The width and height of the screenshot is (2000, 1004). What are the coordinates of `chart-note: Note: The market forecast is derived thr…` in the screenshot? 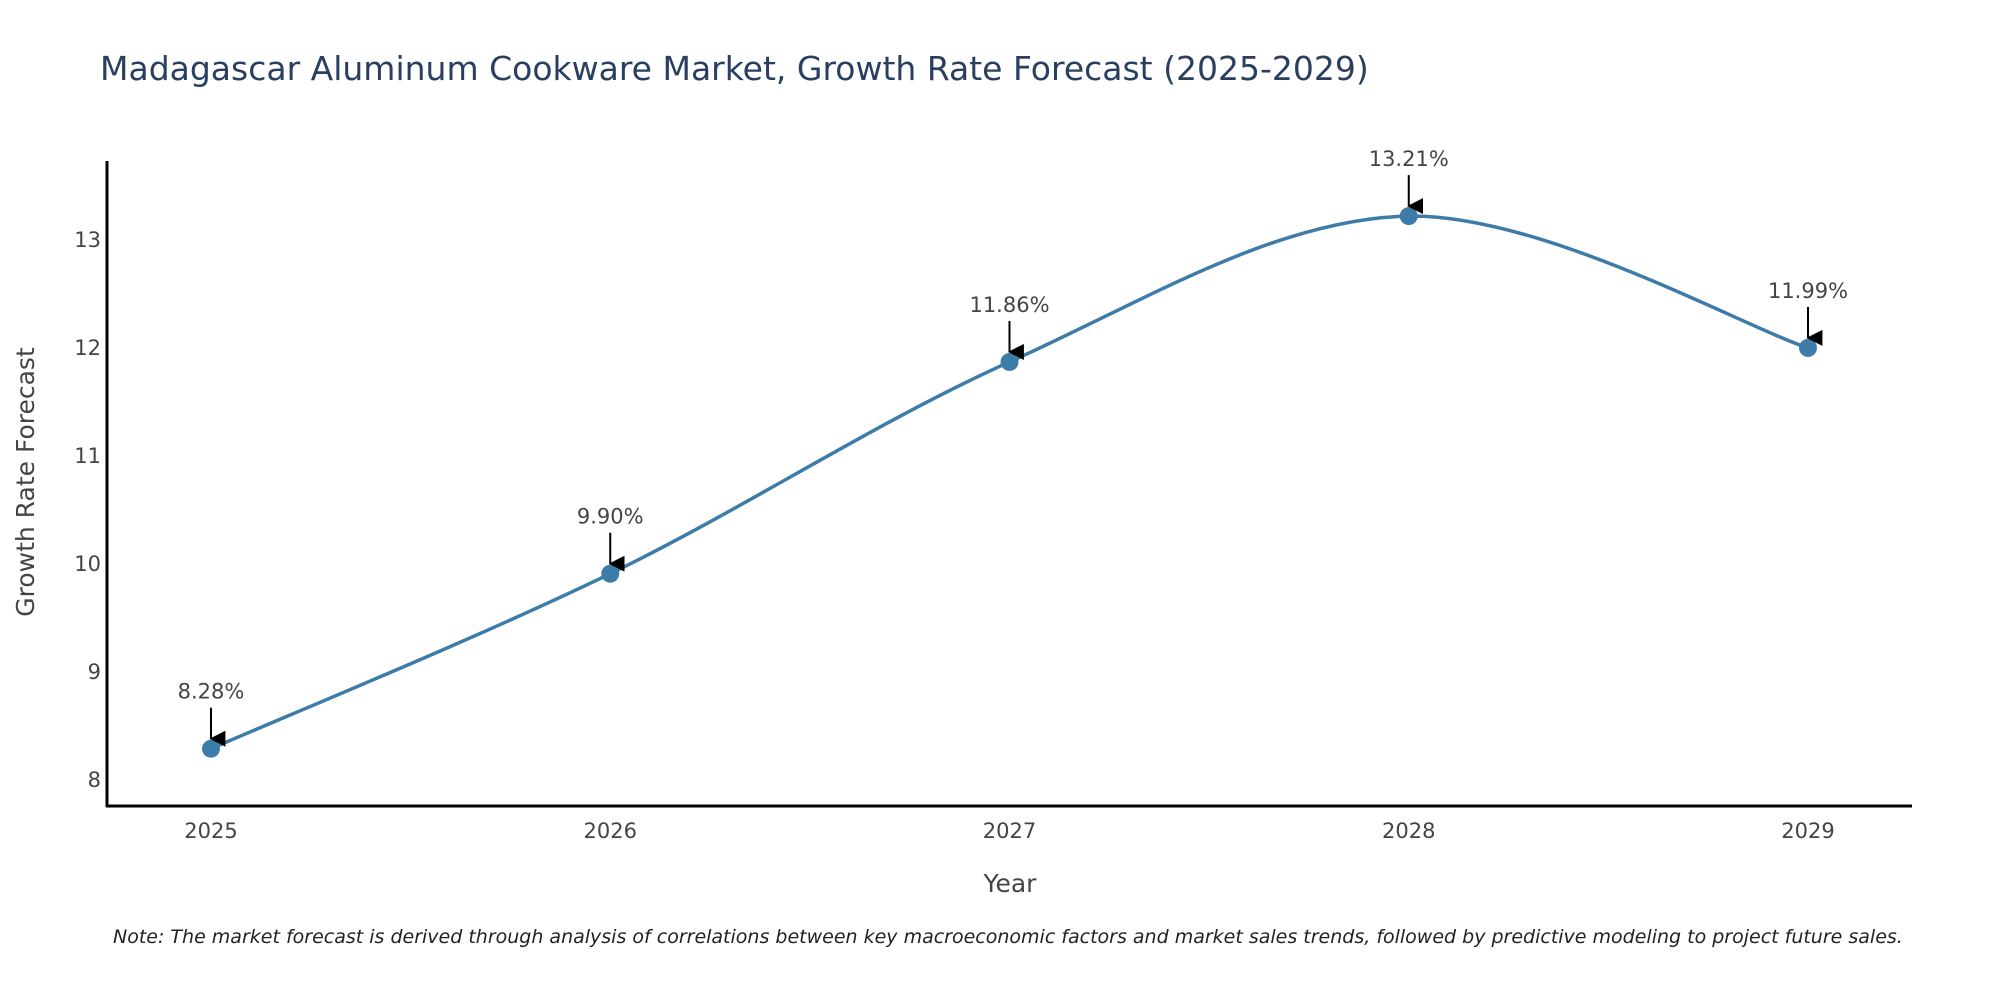 It's located at (1008, 937).